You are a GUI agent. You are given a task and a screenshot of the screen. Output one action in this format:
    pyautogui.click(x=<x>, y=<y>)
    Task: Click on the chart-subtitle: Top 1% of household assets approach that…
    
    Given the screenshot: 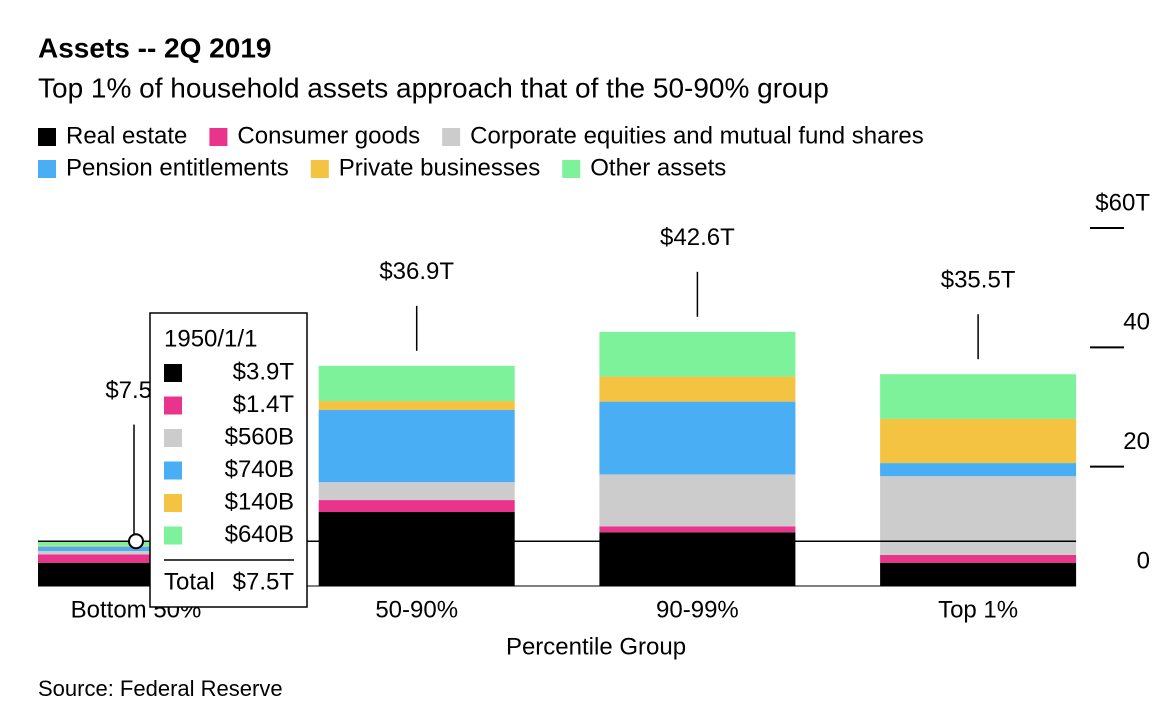 What is the action you would take?
    pyautogui.click(x=433, y=87)
    